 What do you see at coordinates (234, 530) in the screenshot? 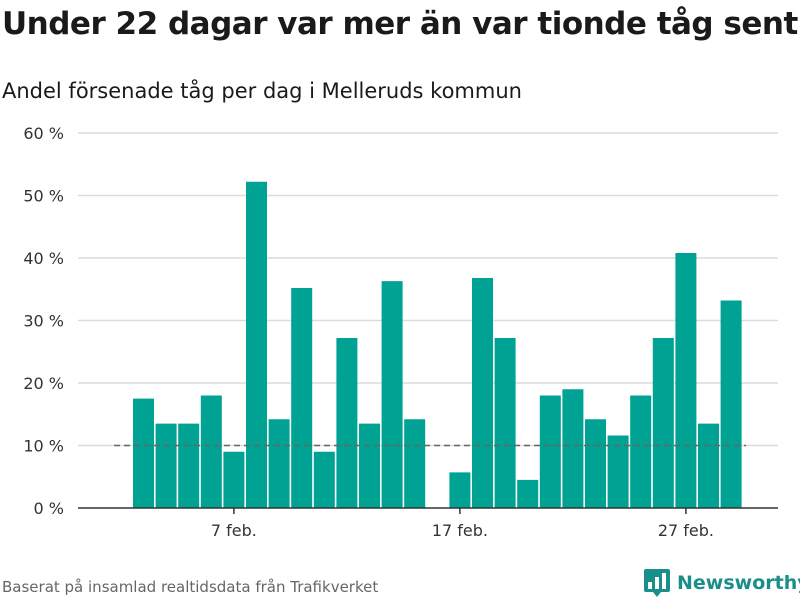
I see `x-tick-label: 7 feb.` at bounding box center [234, 530].